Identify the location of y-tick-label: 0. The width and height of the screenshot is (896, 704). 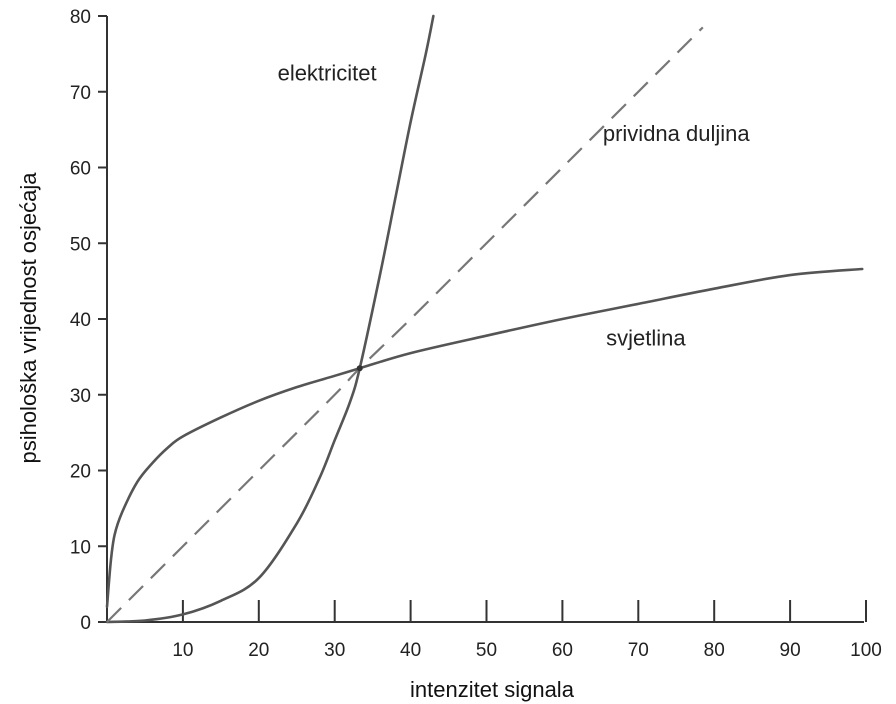
(85, 623).